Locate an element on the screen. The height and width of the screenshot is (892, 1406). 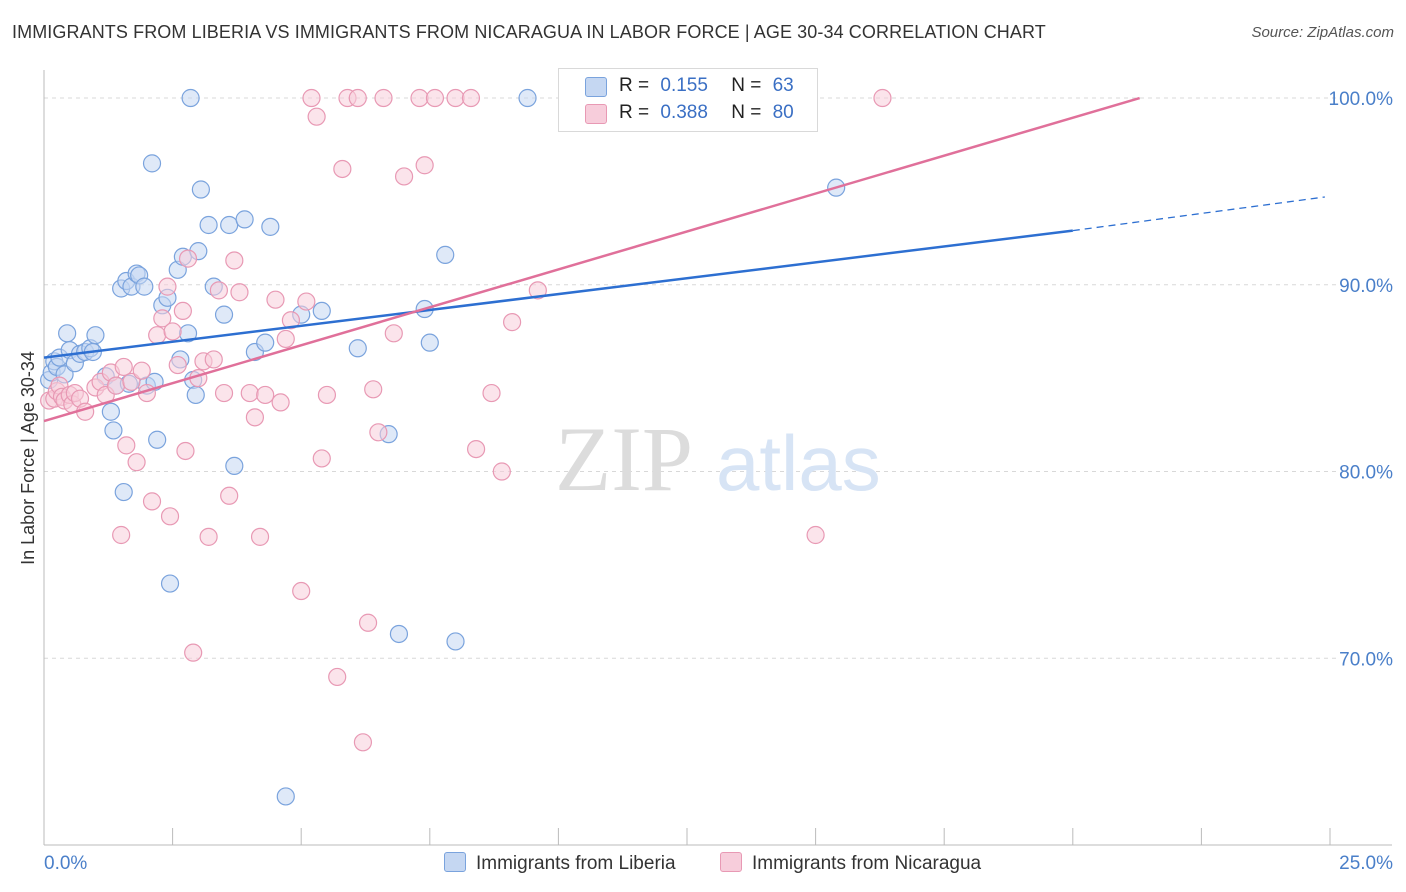
bottom-legend-nicaragua: Immigrants from Nicaragua is located at coordinates (850, 863).